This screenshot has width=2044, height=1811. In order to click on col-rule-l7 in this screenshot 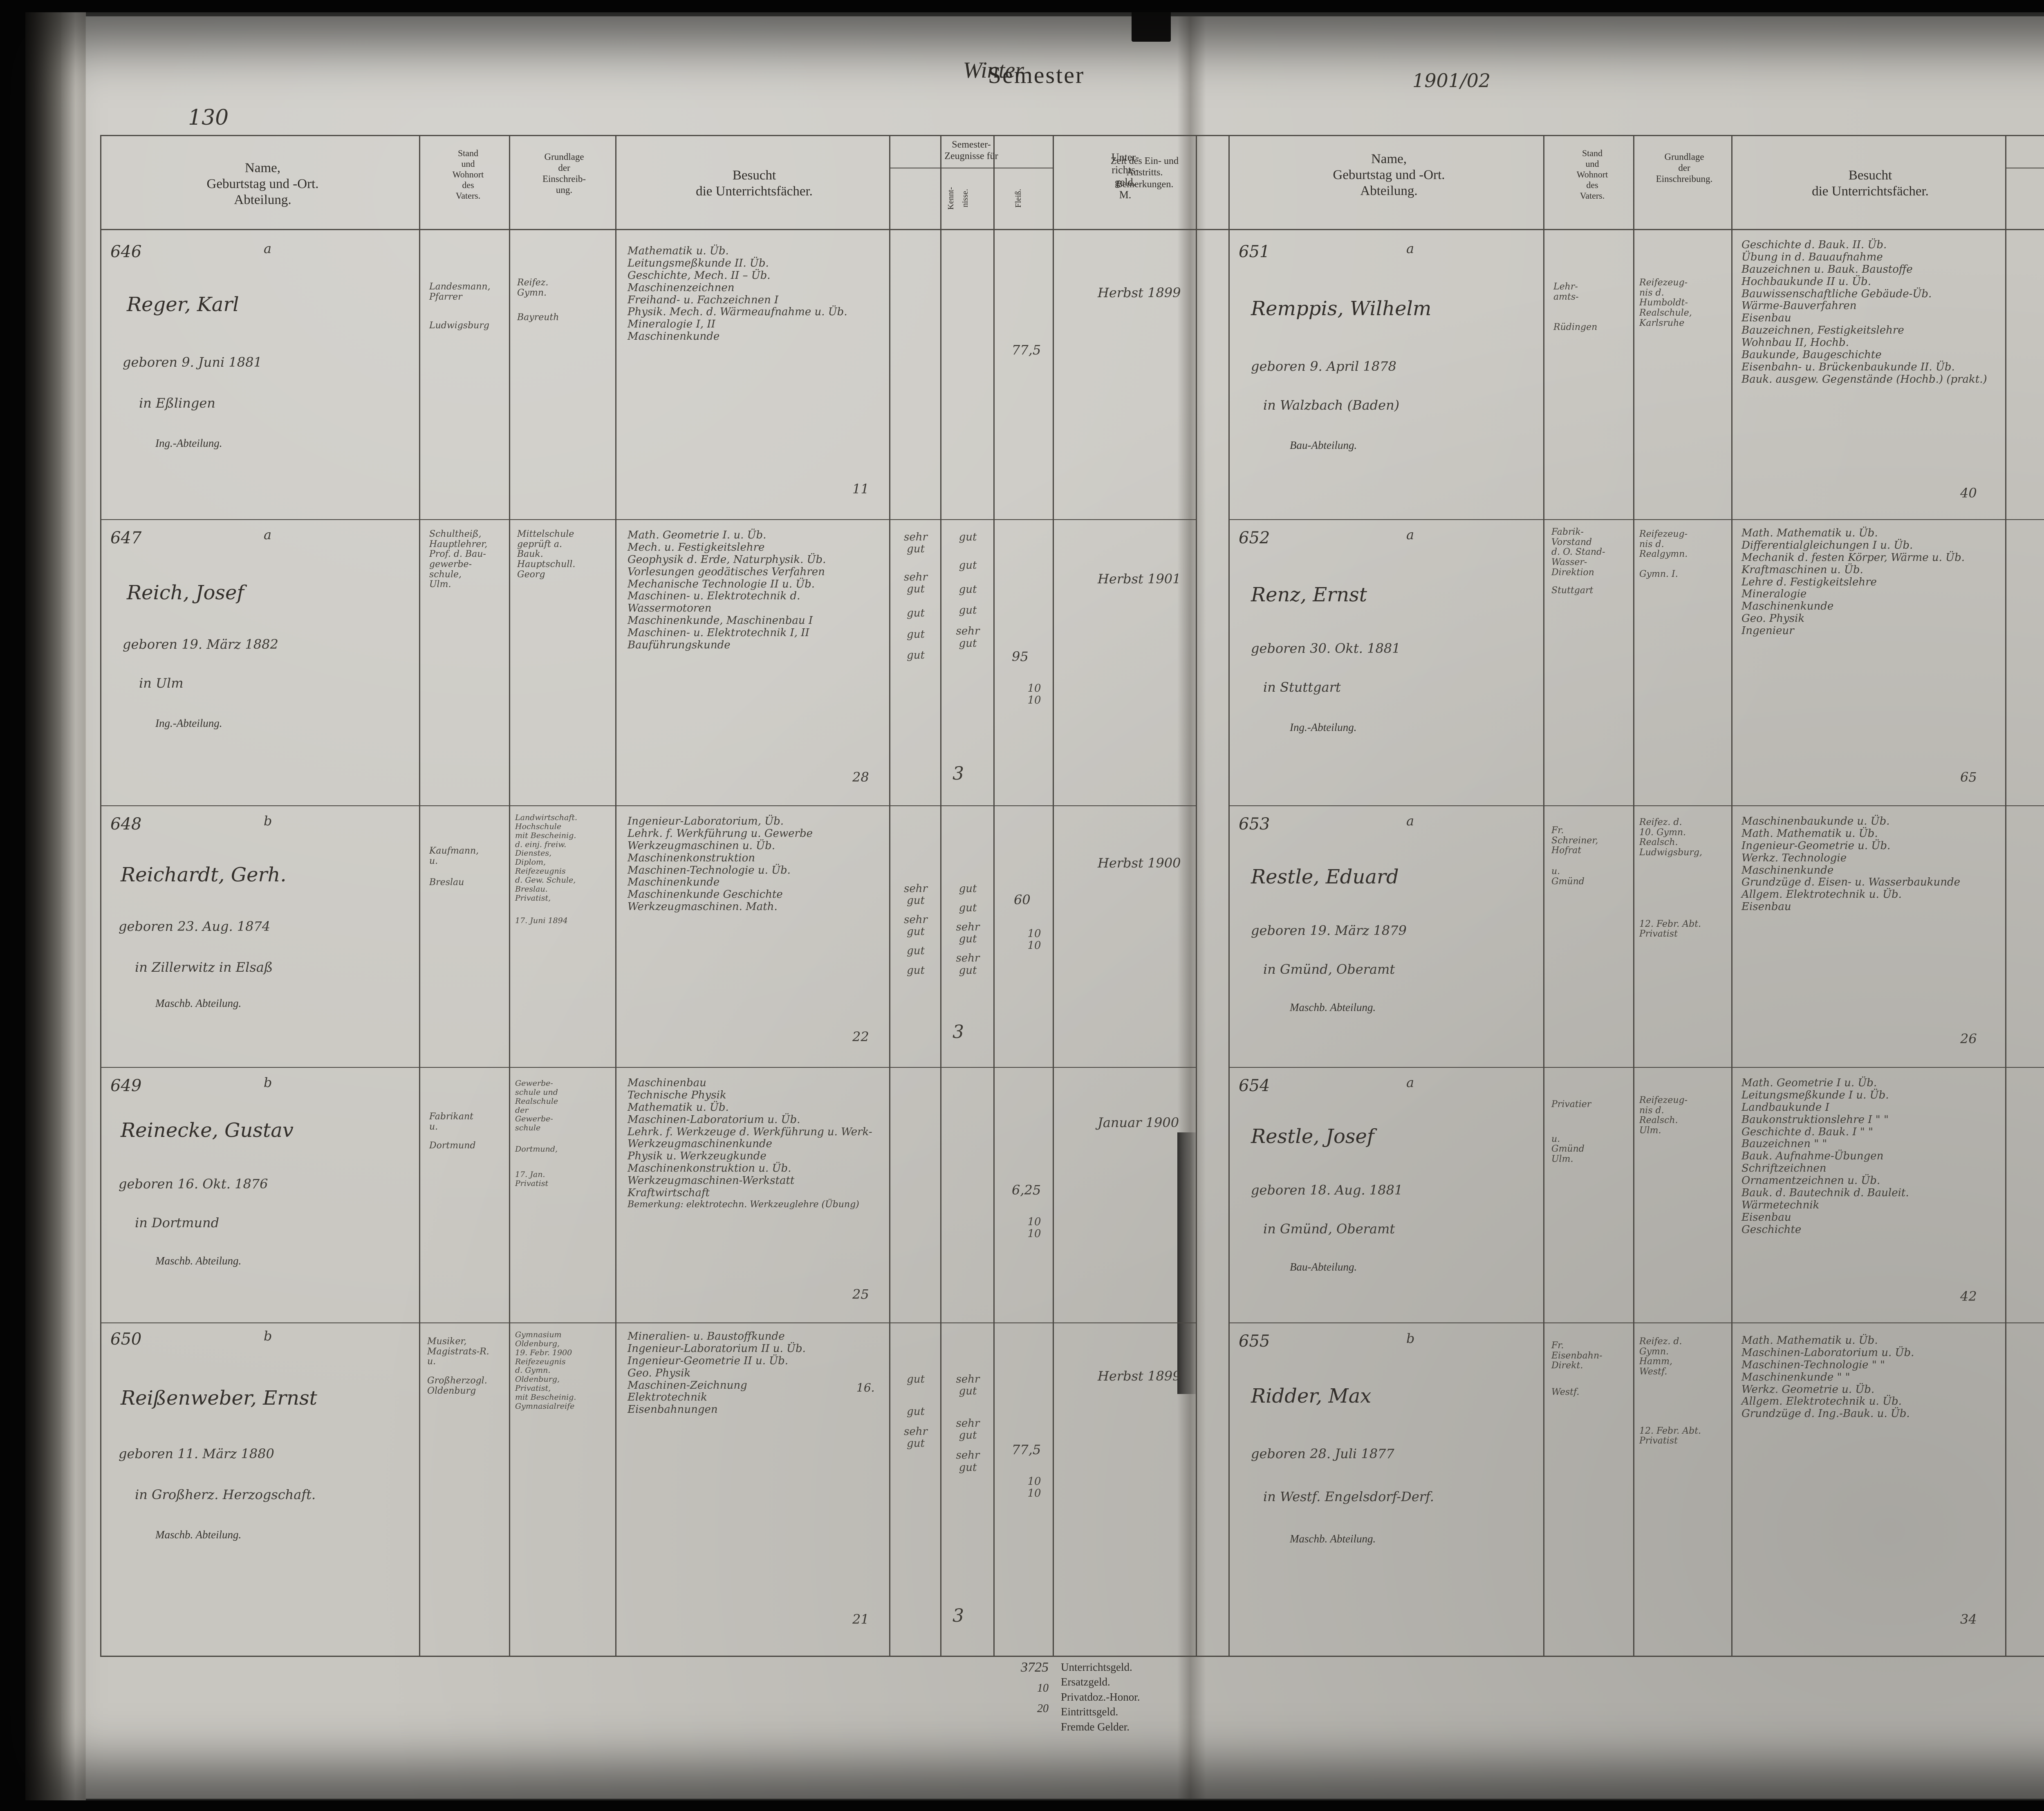, I will do `click(1053, 896)`.